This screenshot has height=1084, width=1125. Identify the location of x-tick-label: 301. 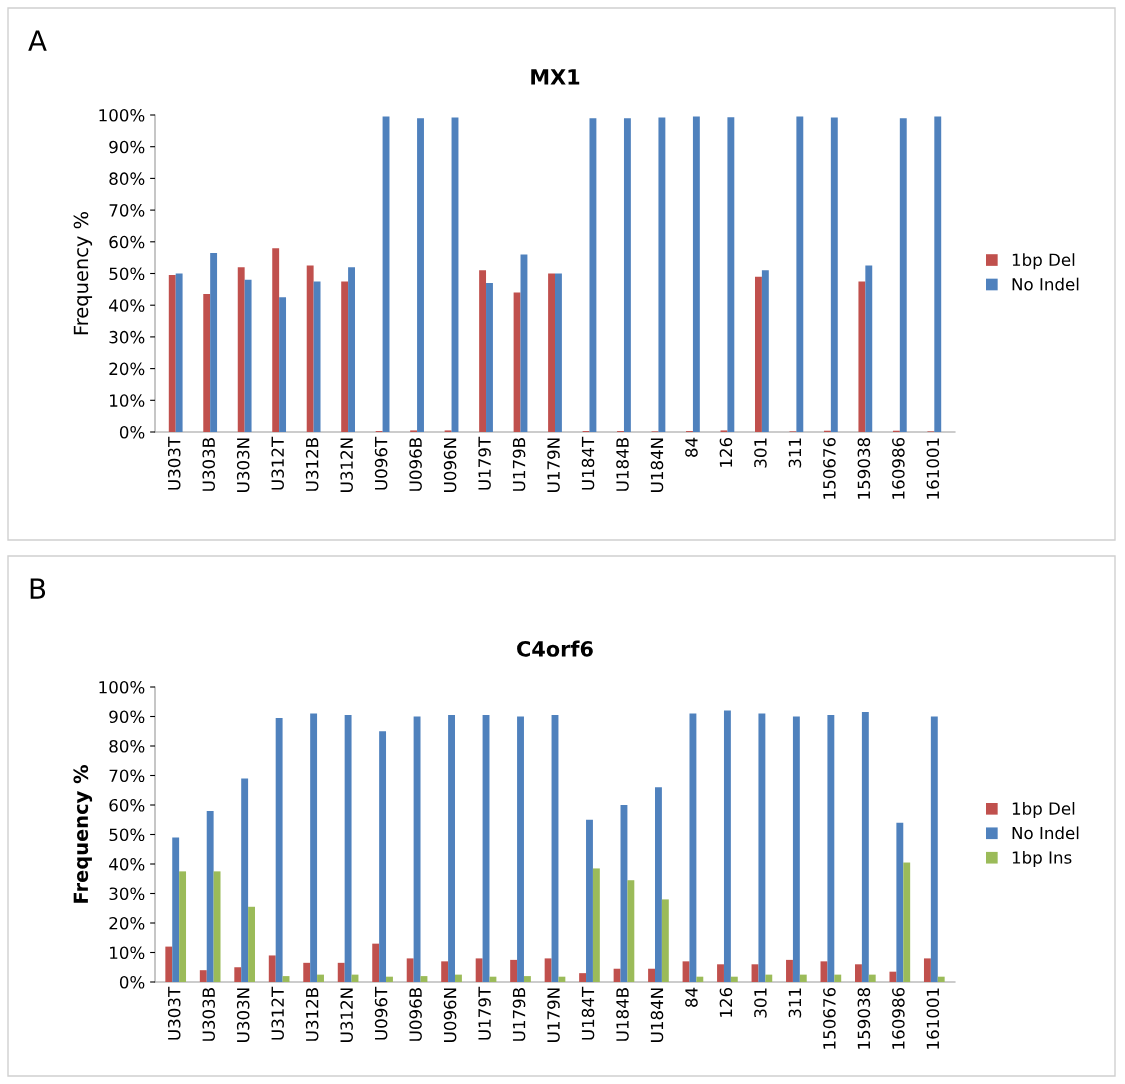
(760, 1003).